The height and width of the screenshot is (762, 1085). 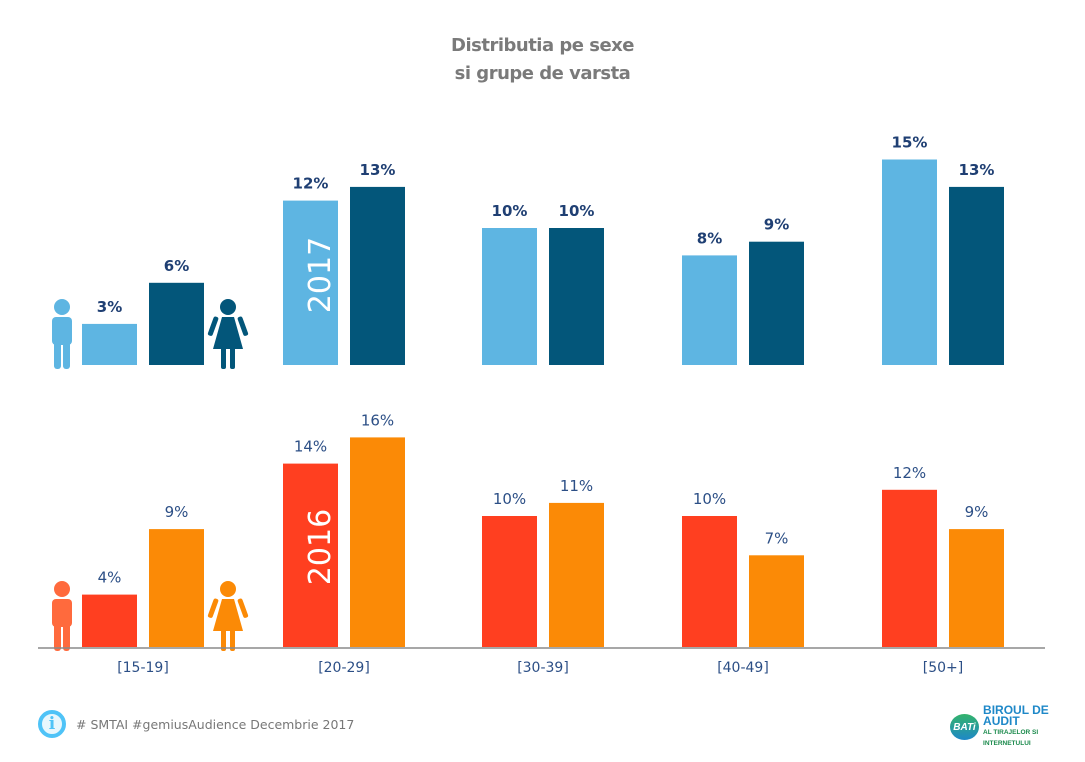 What do you see at coordinates (177, 512) in the screenshot?
I see `data-label-2016-female-0: 9%` at bounding box center [177, 512].